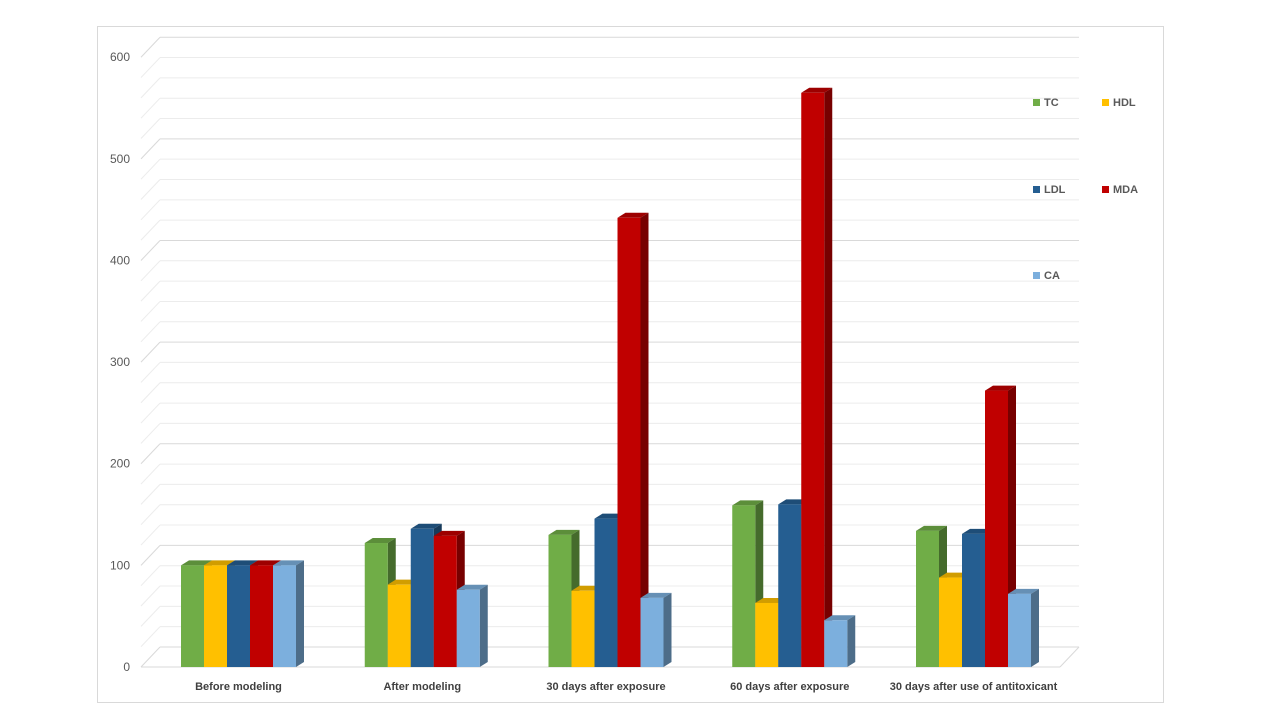 Image resolution: width=1280 pixels, height=720 pixels. Describe the element at coordinates (120, 464) in the screenshot. I see `y-tick-label: 200` at that location.